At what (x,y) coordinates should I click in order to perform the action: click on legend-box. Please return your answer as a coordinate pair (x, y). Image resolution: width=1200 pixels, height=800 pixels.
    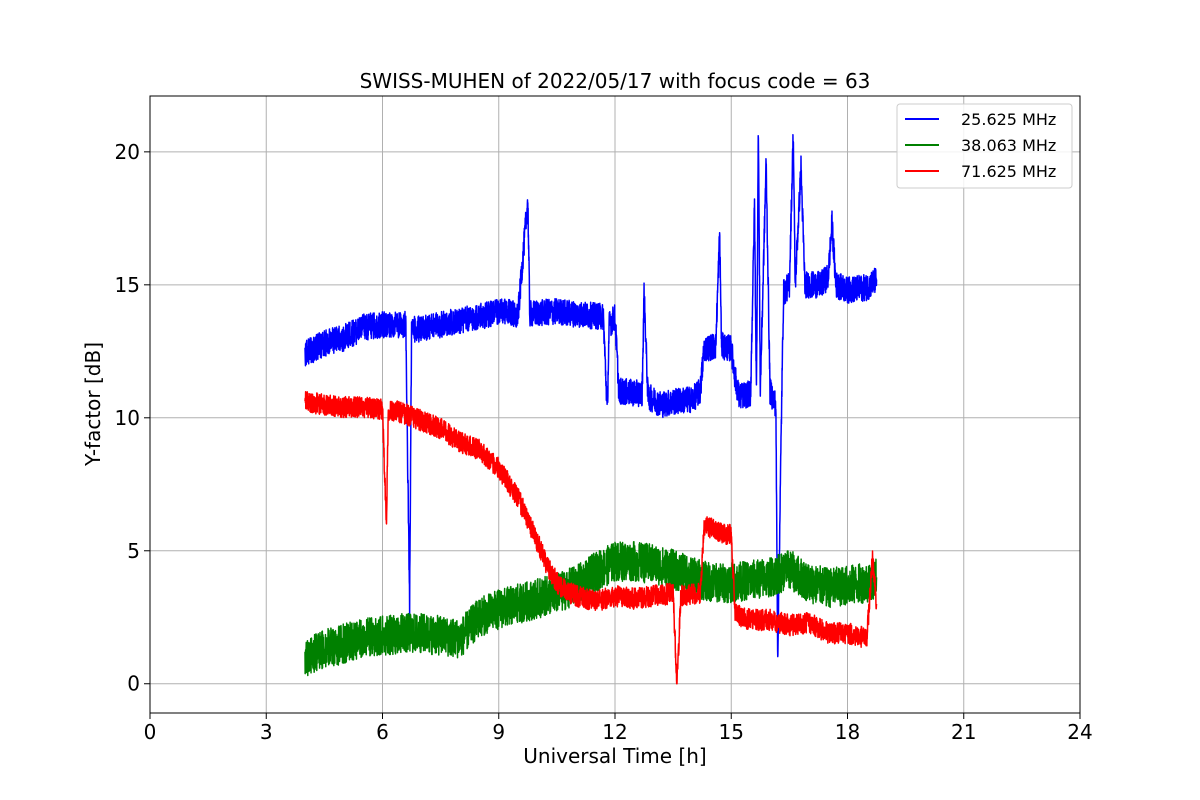
    Looking at the image, I should click on (984, 146).